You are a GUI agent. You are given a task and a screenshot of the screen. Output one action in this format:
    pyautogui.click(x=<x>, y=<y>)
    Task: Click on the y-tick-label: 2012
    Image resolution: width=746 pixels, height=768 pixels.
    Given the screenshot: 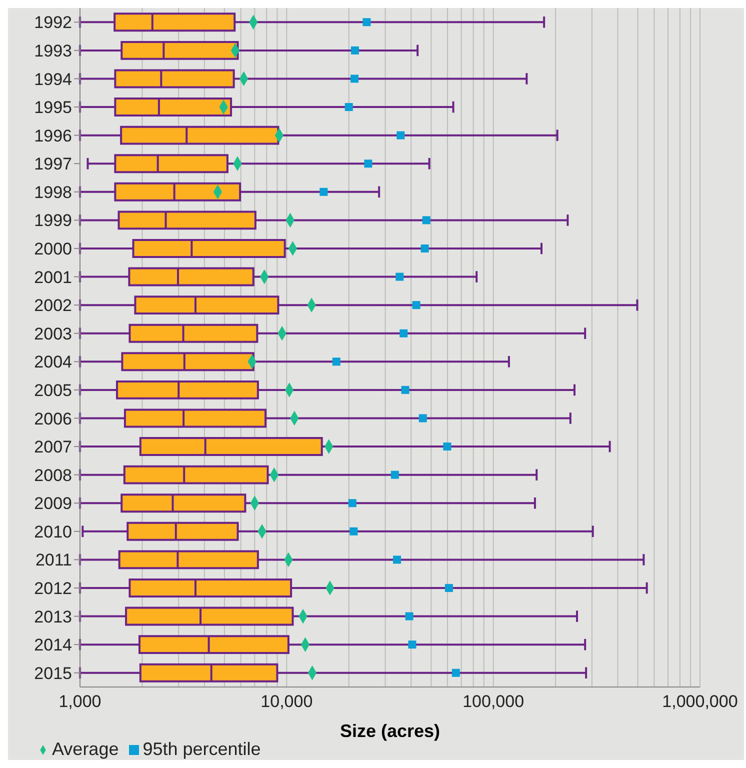 What is the action you would take?
    pyautogui.click(x=53, y=588)
    